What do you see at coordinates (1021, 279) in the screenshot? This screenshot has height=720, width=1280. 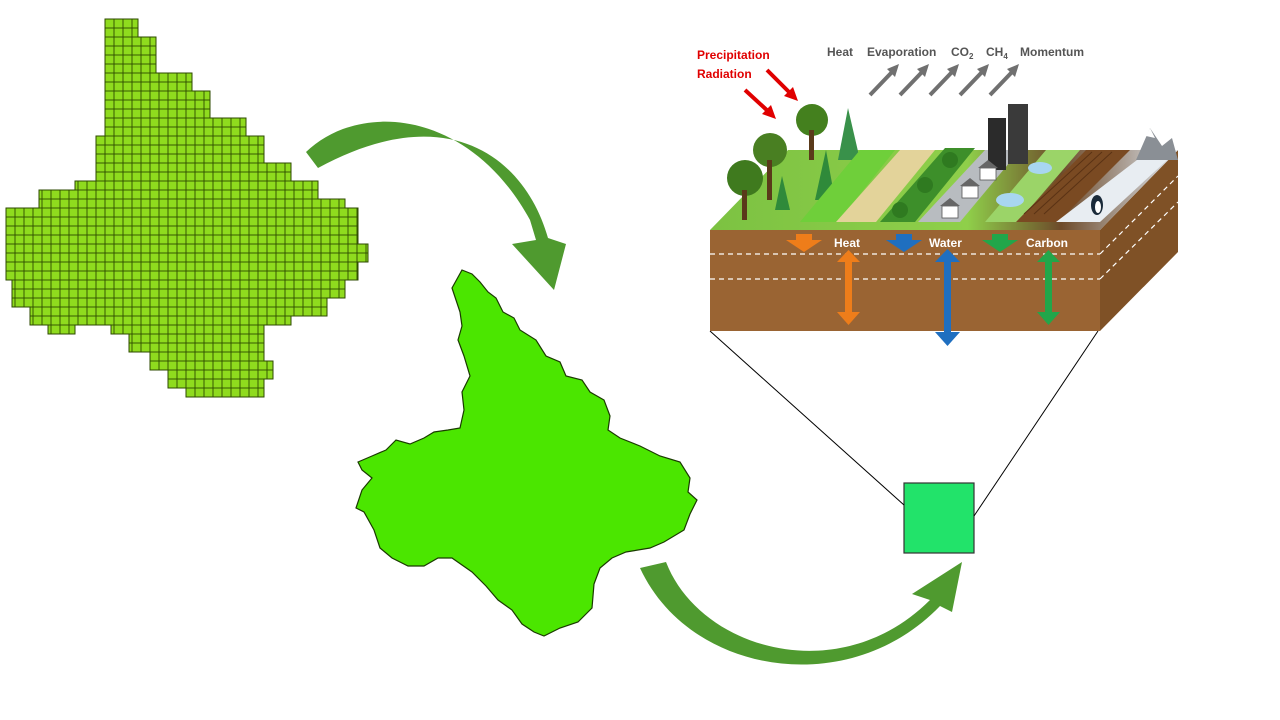 I see `carbon-flux-arrows` at bounding box center [1021, 279].